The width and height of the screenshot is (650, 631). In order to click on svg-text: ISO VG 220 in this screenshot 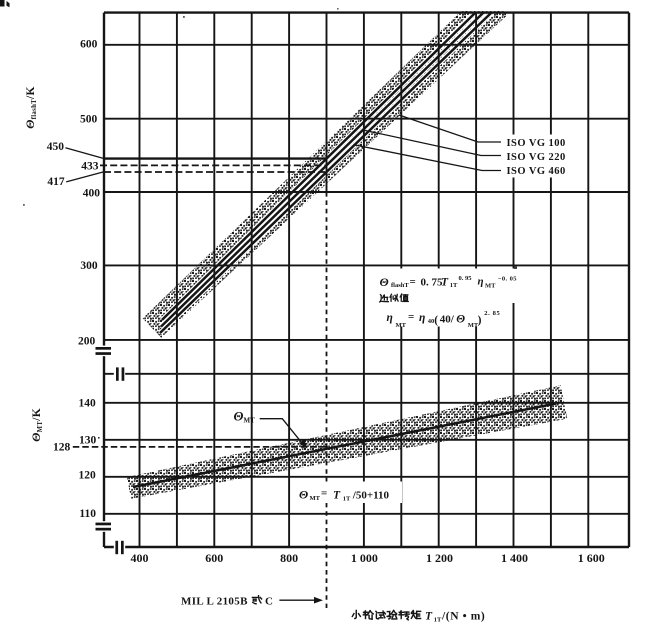, I will do `click(536, 157)`.